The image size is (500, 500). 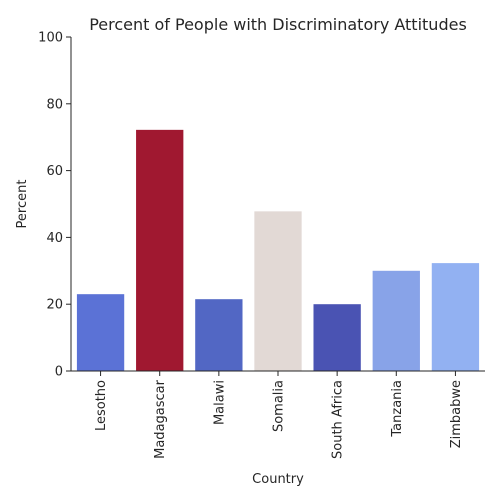 I want to click on x-tick-label: Madagascar, so click(x=160, y=419).